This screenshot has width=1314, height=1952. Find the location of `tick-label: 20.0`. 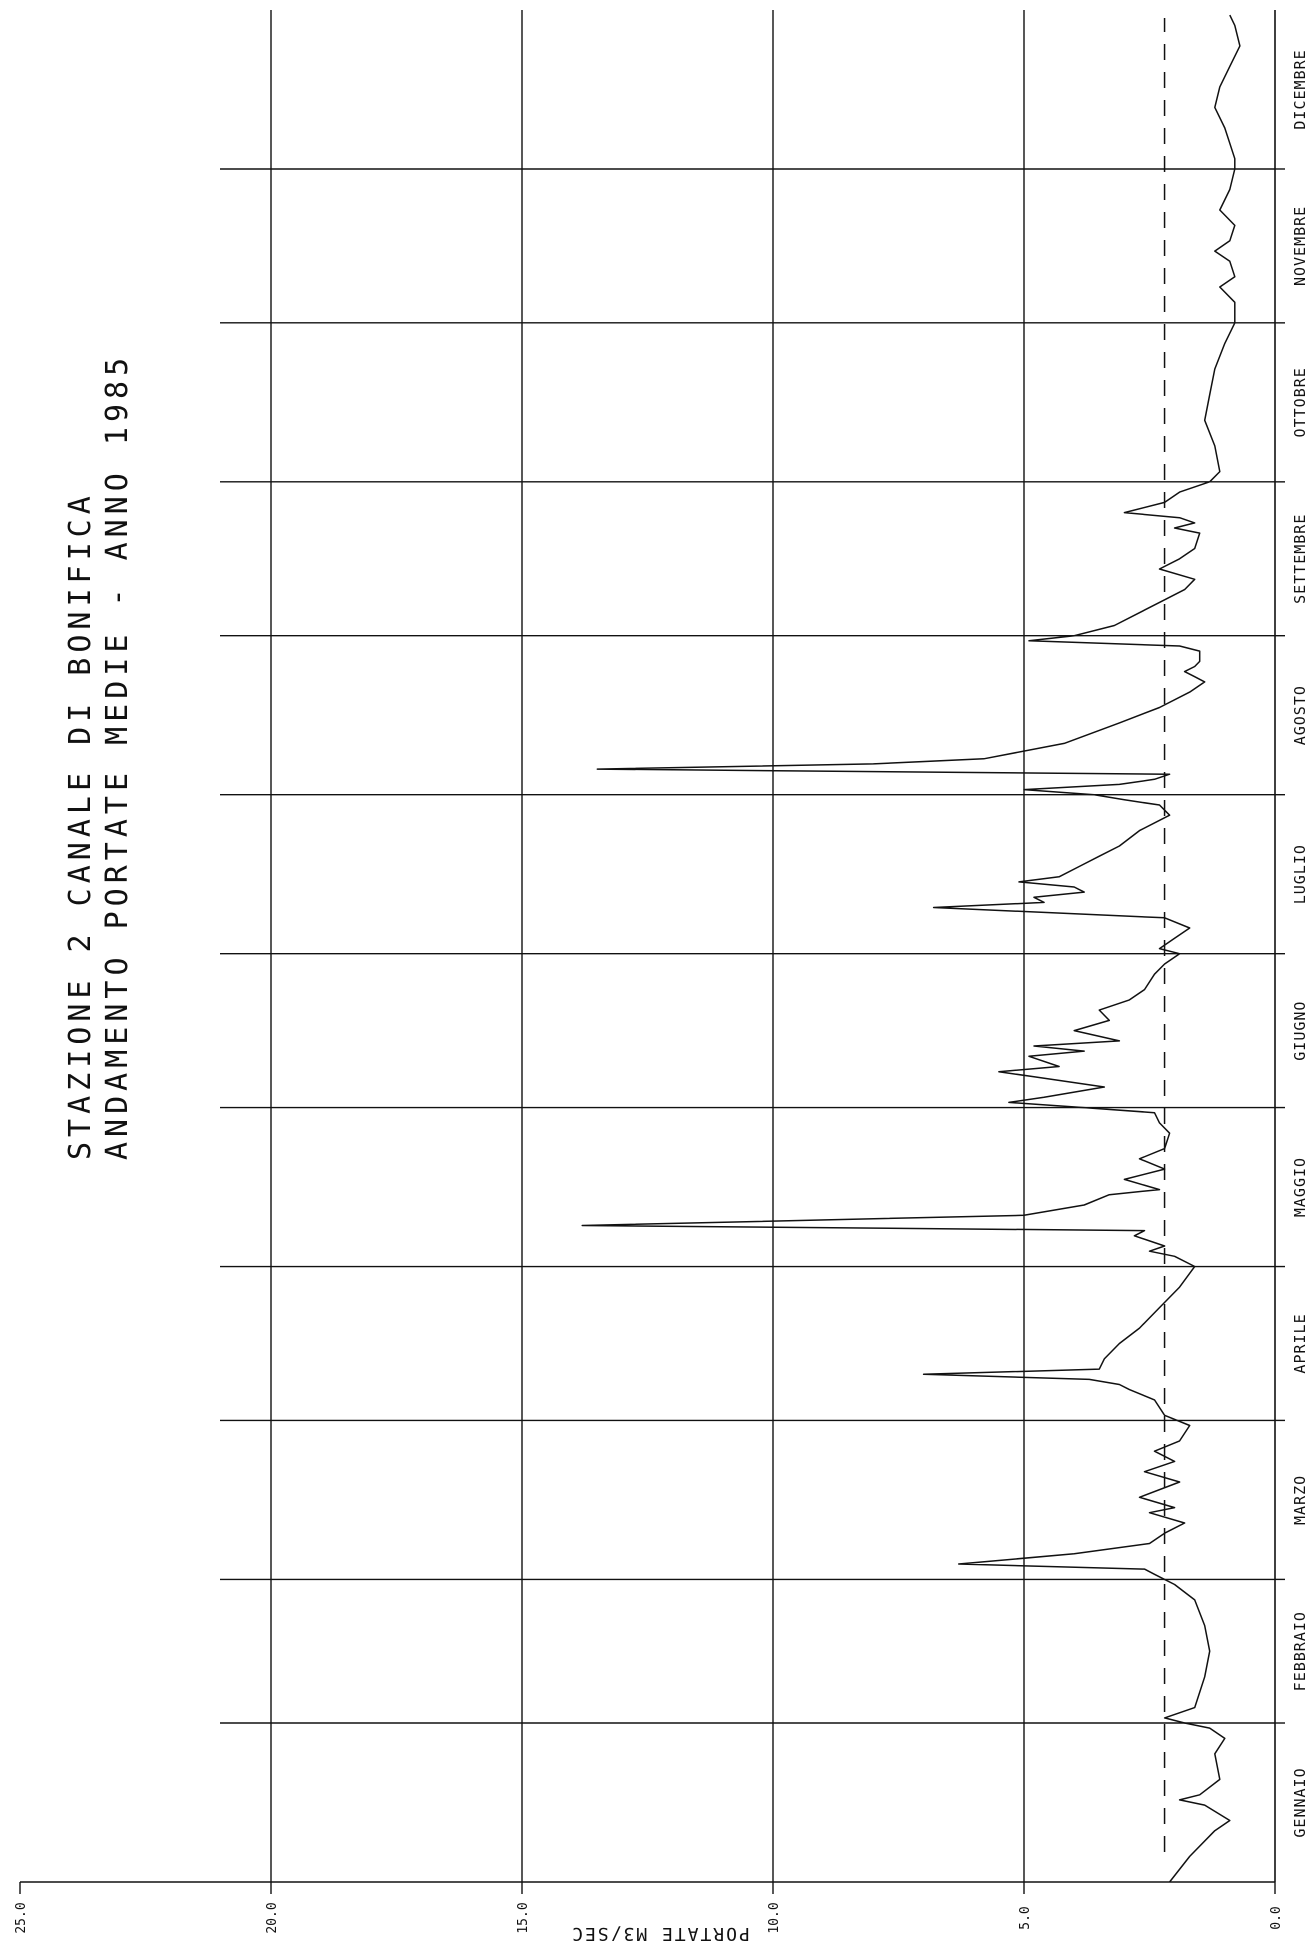

tick-label: 20.0 is located at coordinates (272, 1917).